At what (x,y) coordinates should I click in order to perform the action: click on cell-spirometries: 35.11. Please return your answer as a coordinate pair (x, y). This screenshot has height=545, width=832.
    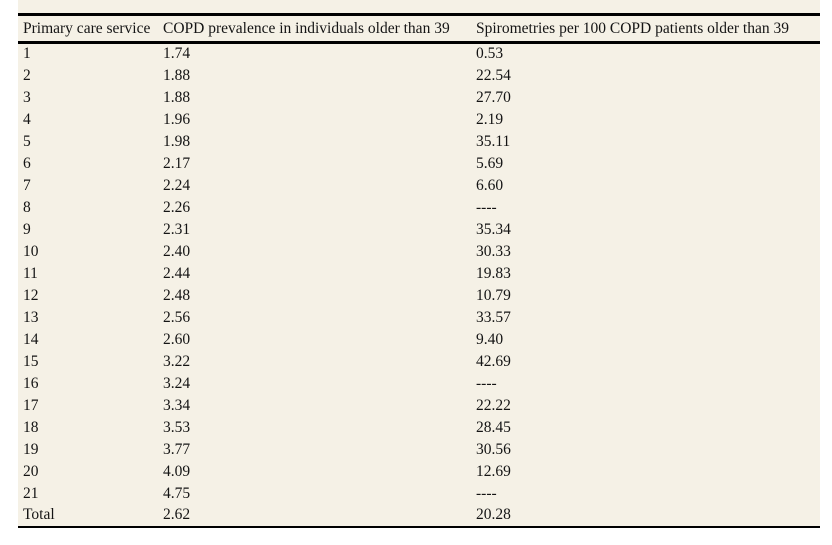
    Looking at the image, I should click on (493, 141).